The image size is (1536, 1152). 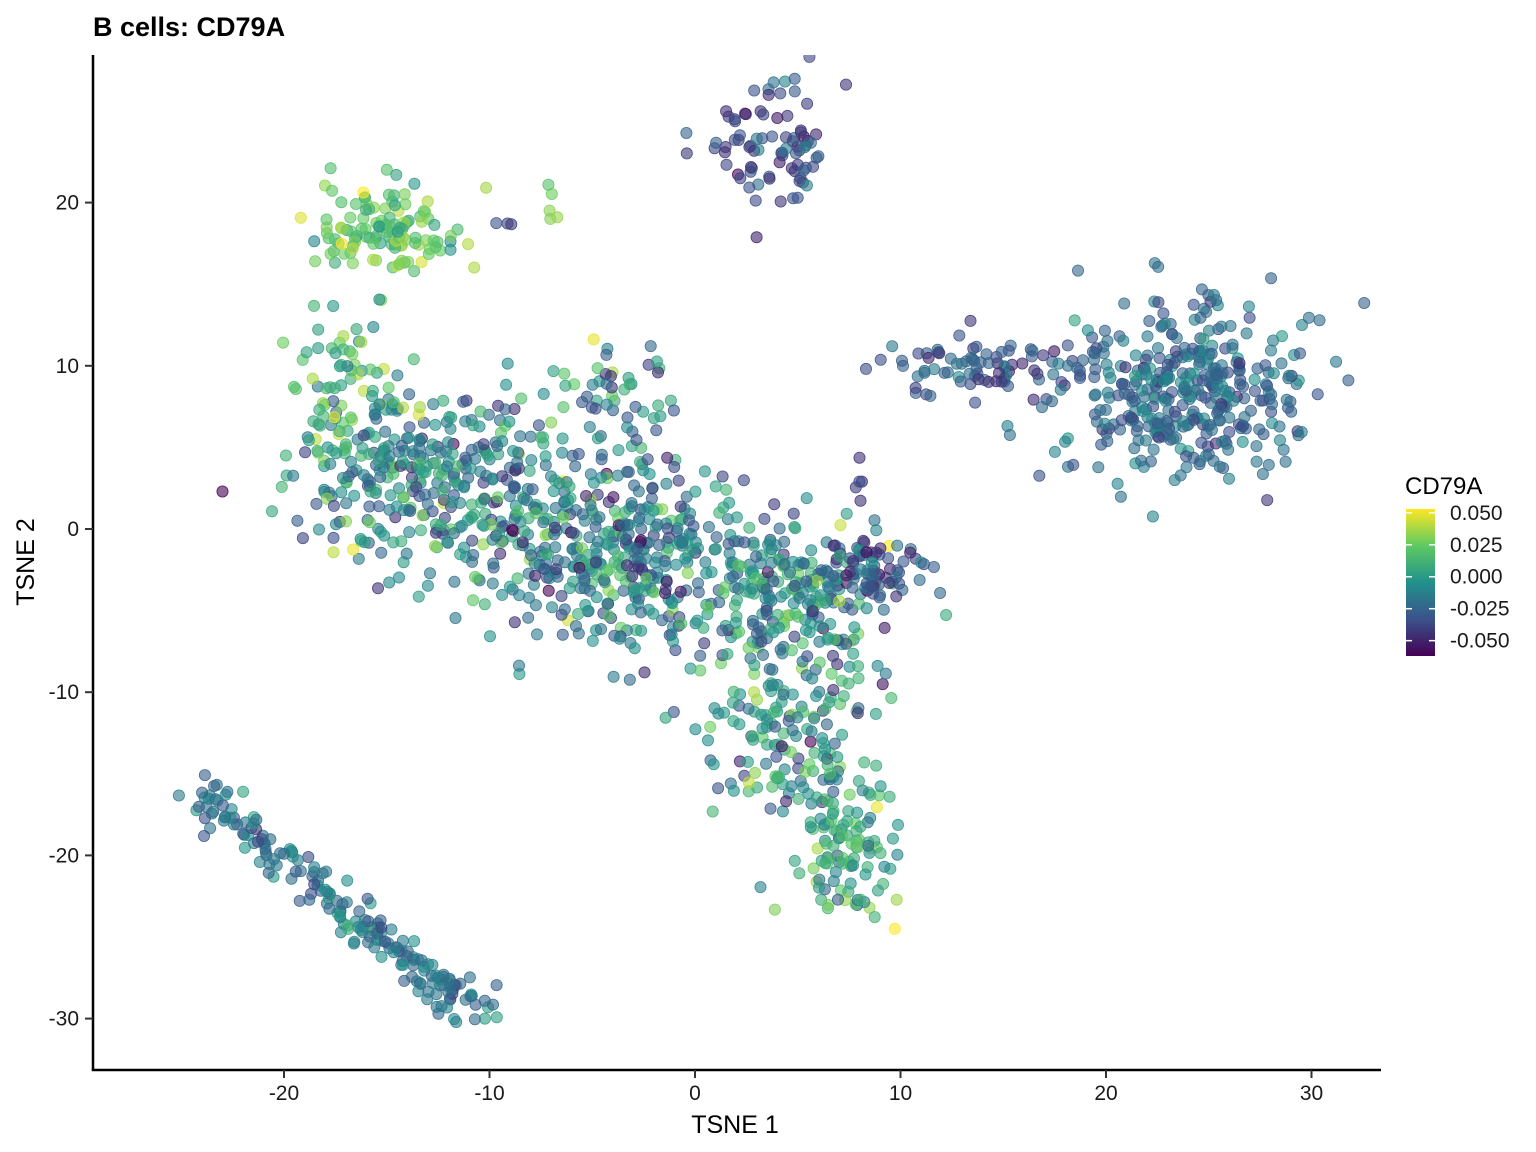 I want to click on legend-colorbar, so click(x=1420, y=582).